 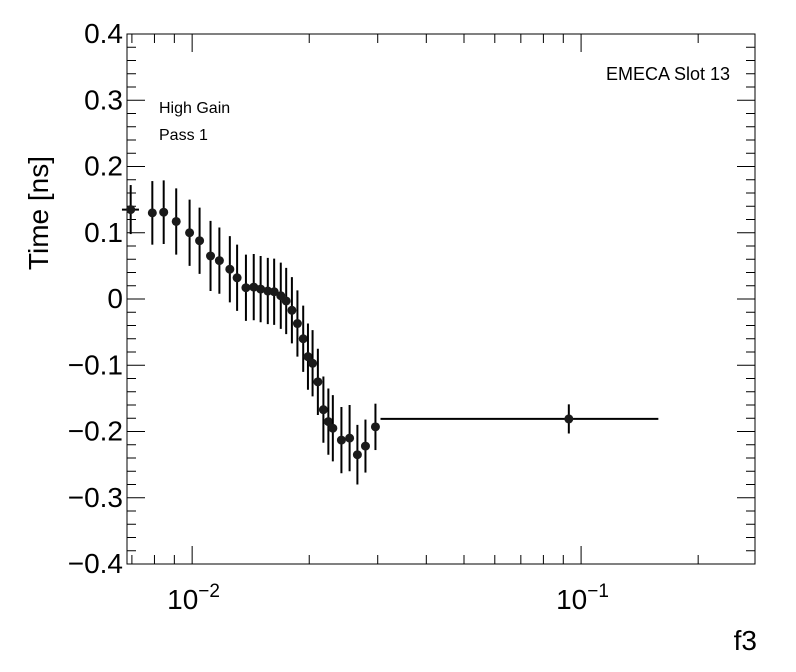 What do you see at coordinates (103, 33) in the screenshot?
I see `y-tick-label: 0.4` at bounding box center [103, 33].